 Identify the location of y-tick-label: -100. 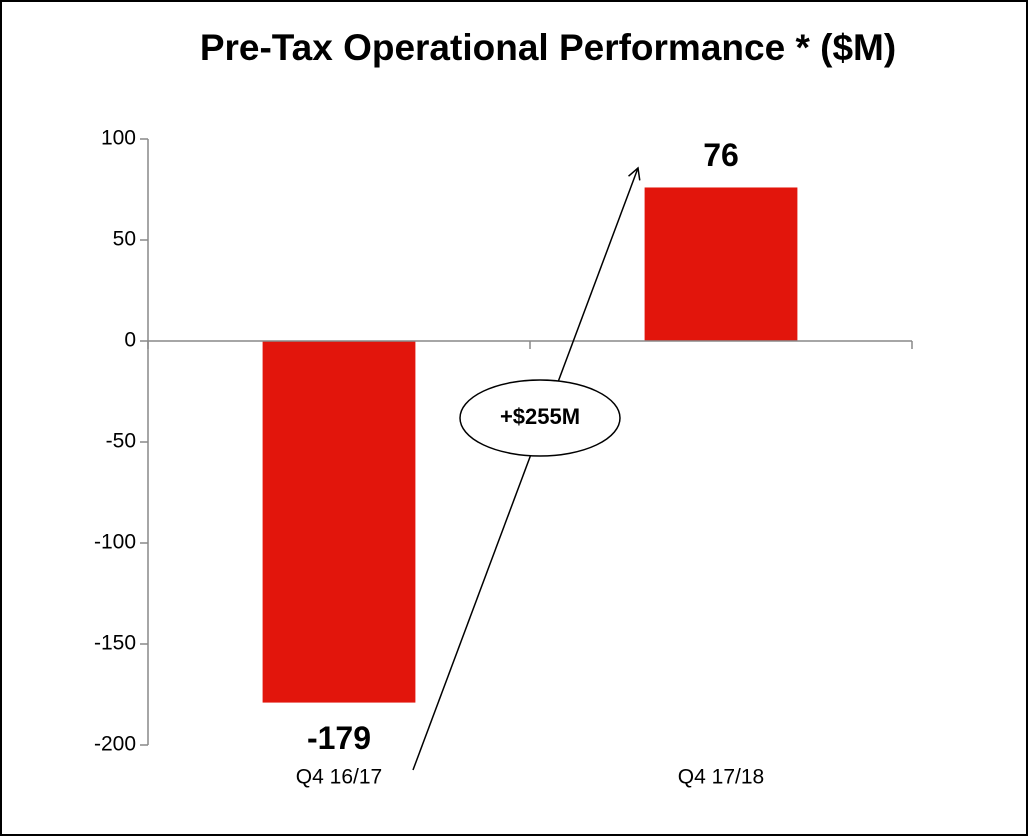
(115, 542).